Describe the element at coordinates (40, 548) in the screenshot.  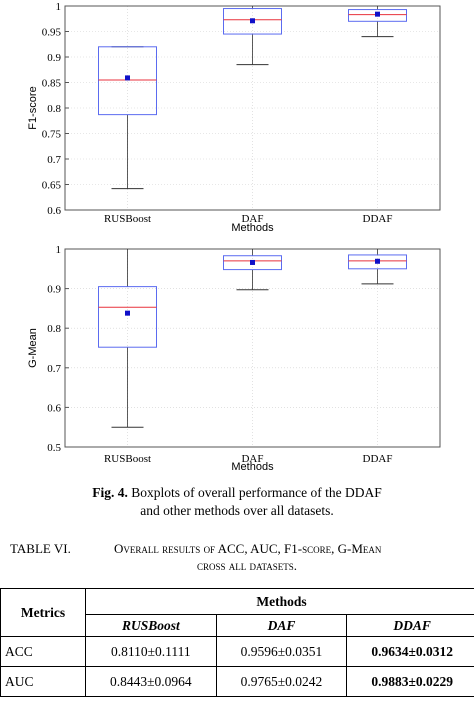
I see `table-number: TABLE VI.` at that location.